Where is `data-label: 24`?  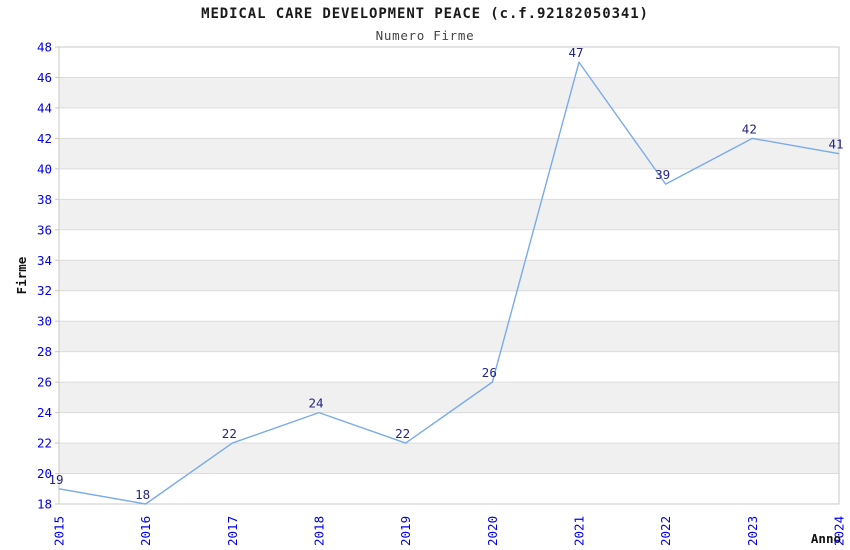
data-label: 24 is located at coordinates (315, 403).